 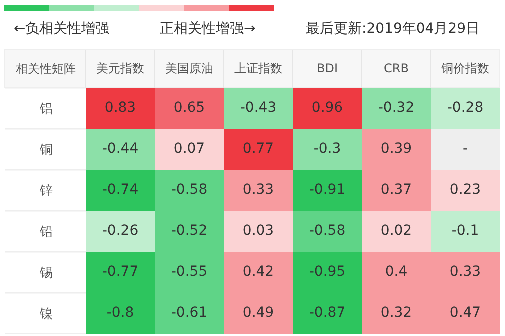 What do you see at coordinates (208, 29) in the screenshot?
I see `text: 正相关性增强→` at bounding box center [208, 29].